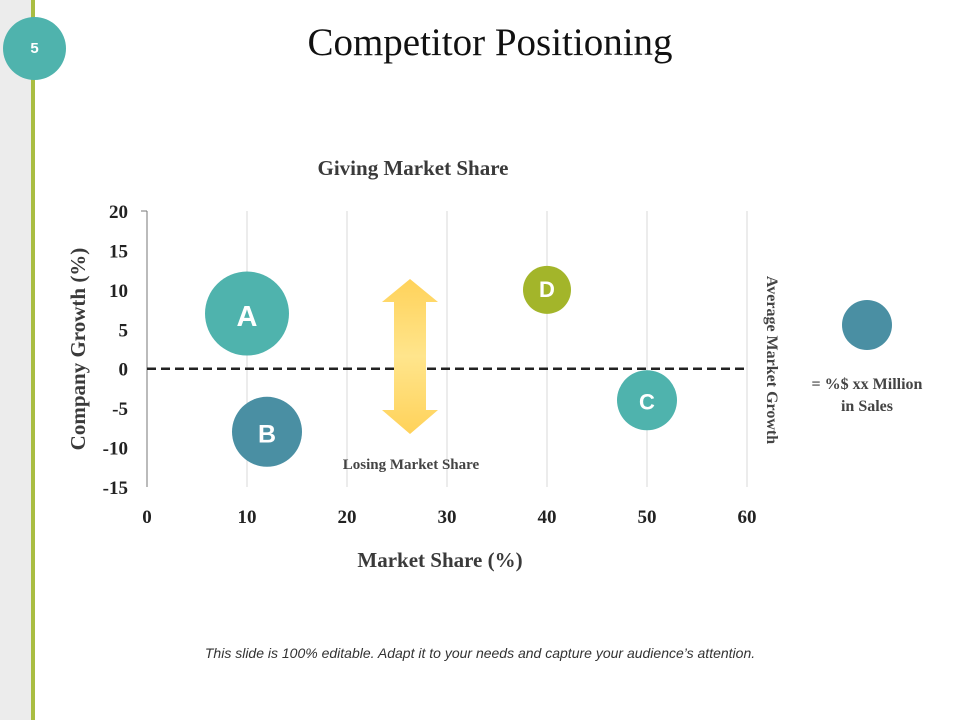 Image resolution: width=960 pixels, height=720 pixels. I want to click on left-accent-rule, so click(33, 360).